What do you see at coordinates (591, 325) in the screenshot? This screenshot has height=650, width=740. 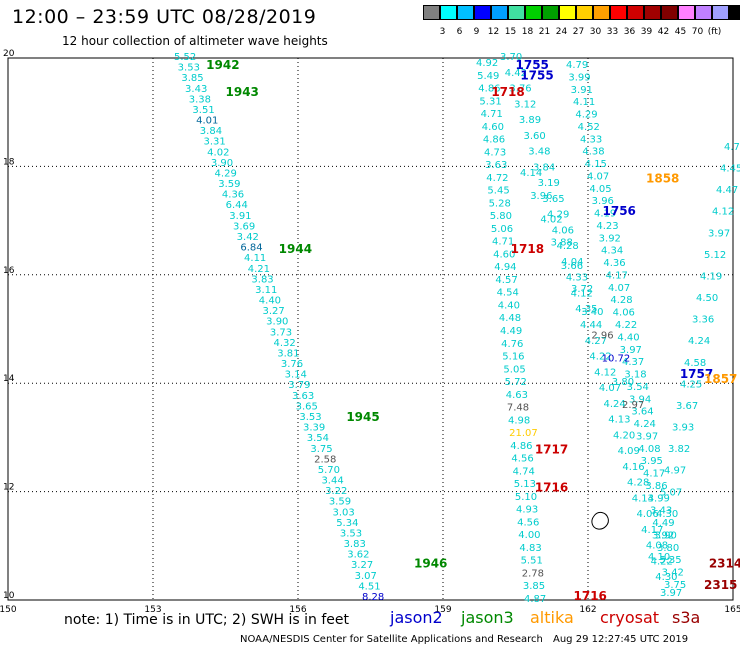 I see `swh-value-track3: 4.44` at bounding box center [591, 325].